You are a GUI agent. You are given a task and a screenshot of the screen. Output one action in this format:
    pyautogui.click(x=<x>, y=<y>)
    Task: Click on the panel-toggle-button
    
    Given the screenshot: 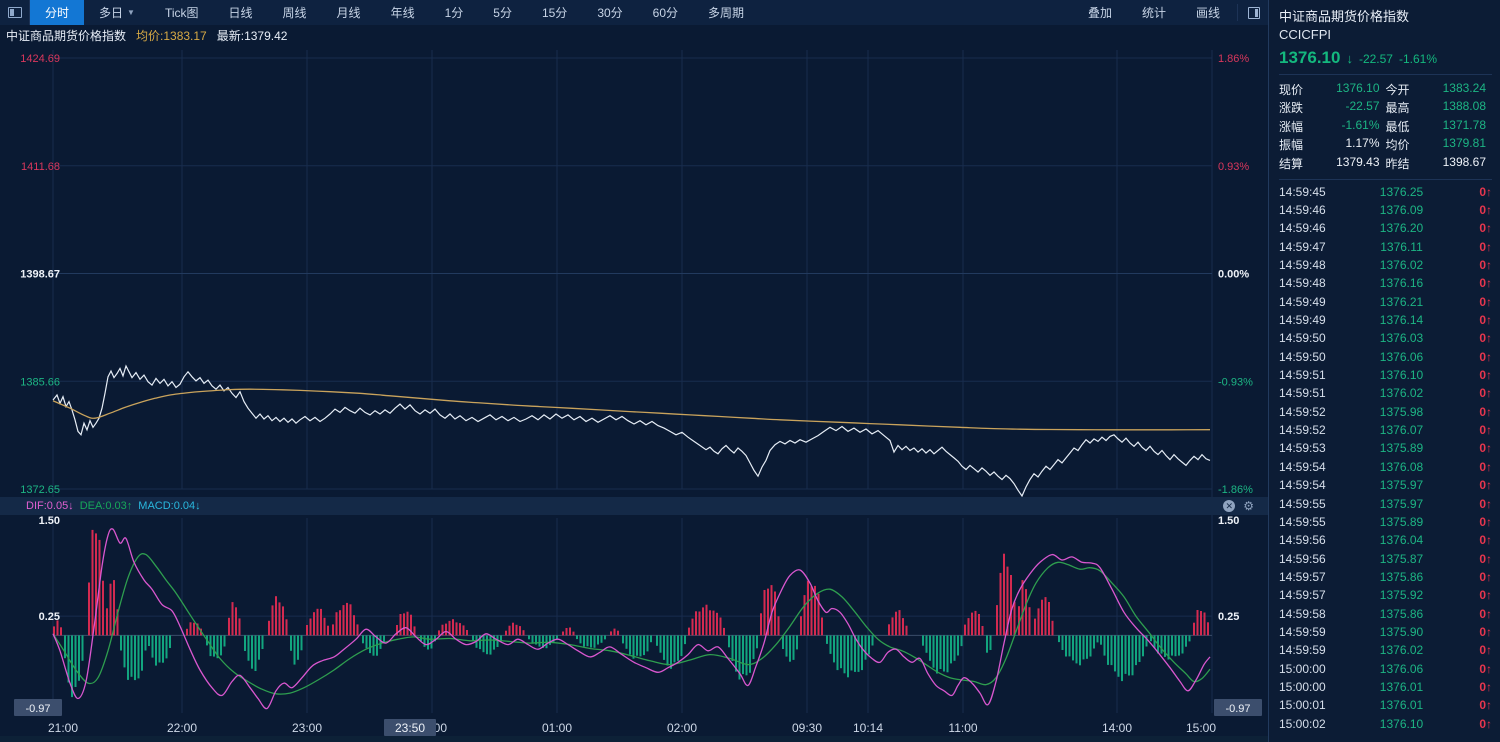 What is the action you would take?
    pyautogui.click(x=15, y=12)
    